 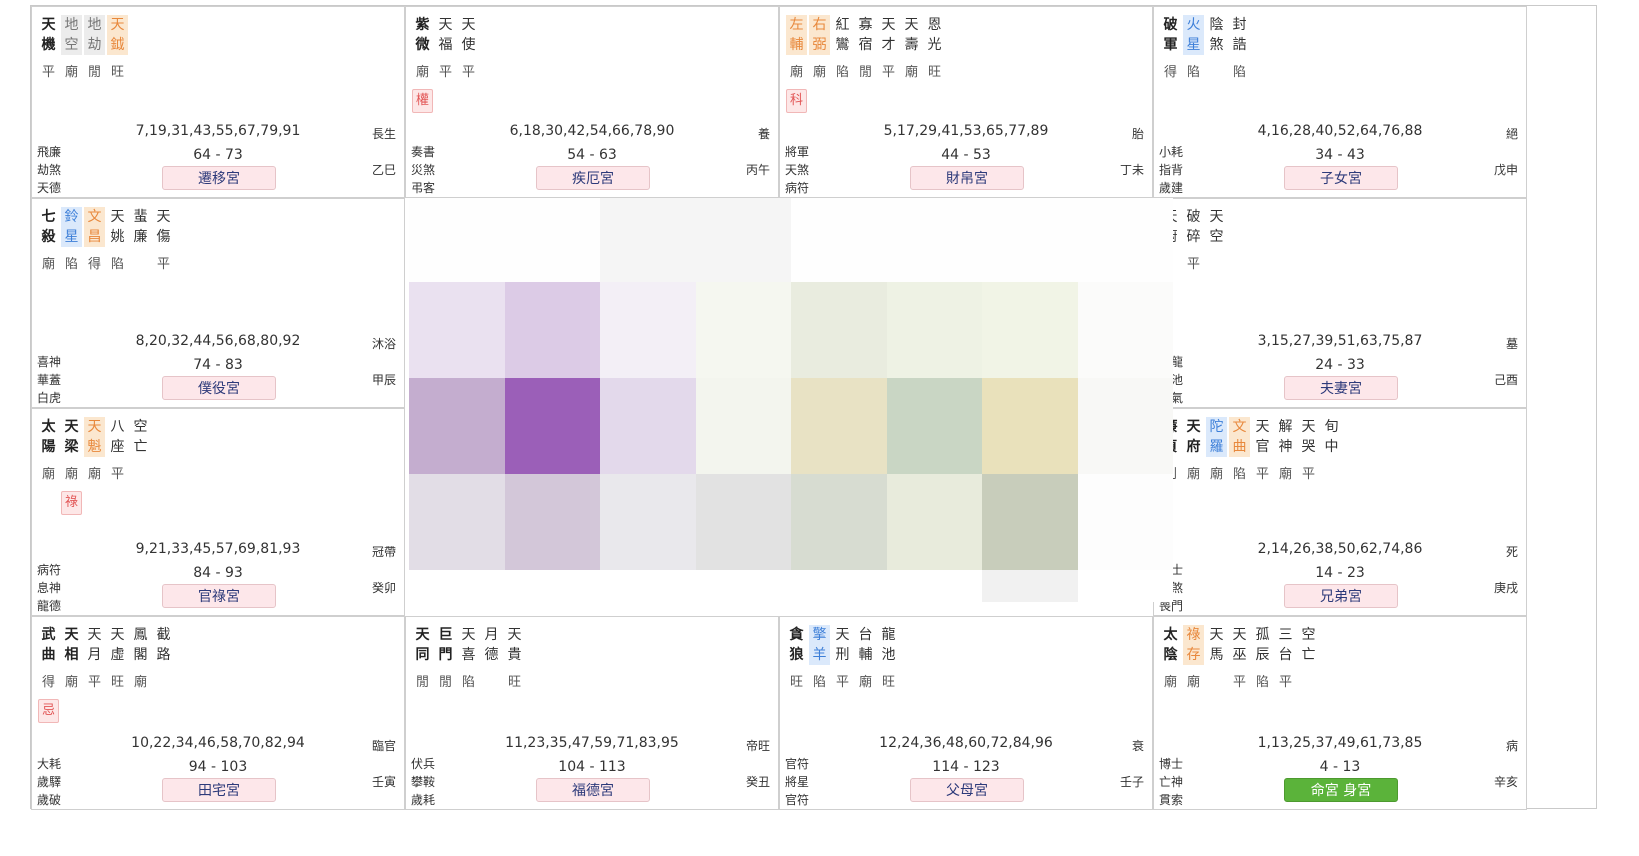 I want to click on star: 地劫閒, so click(x=94, y=49).